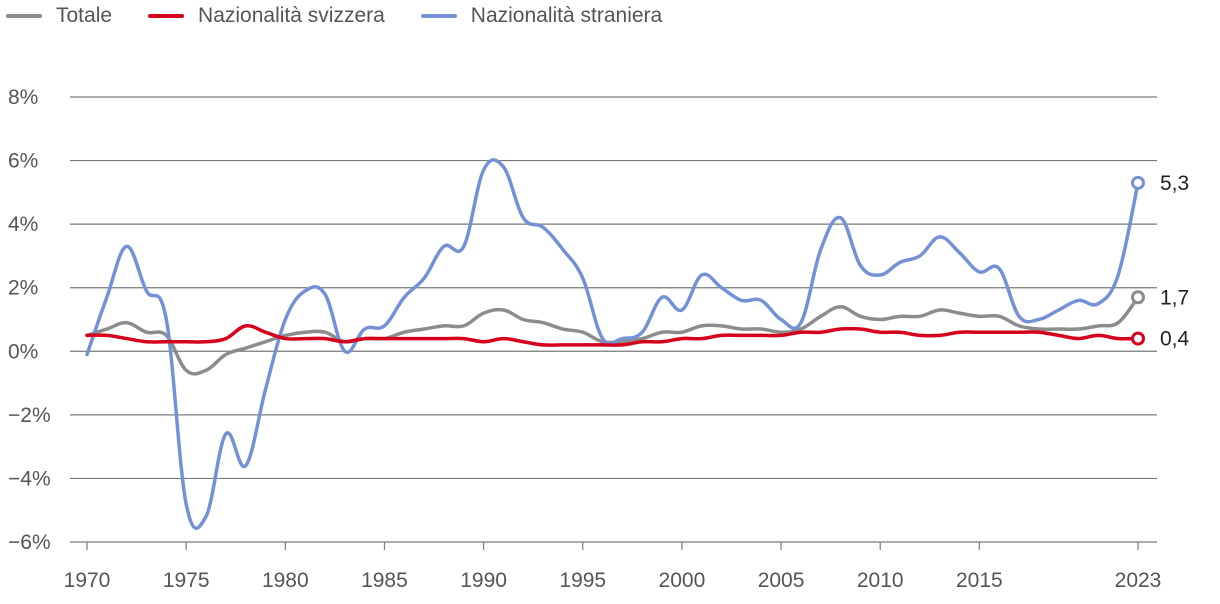 Image resolution: width=1220 pixels, height=604 pixels. Describe the element at coordinates (84, 15) in the screenshot. I see `legend-label: Totale` at that location.